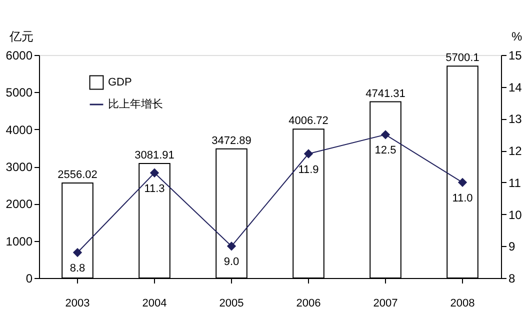  Describe the element at coordinates (515, 215) in the screenshot. I see `y2-tick-label: 10` at that location.